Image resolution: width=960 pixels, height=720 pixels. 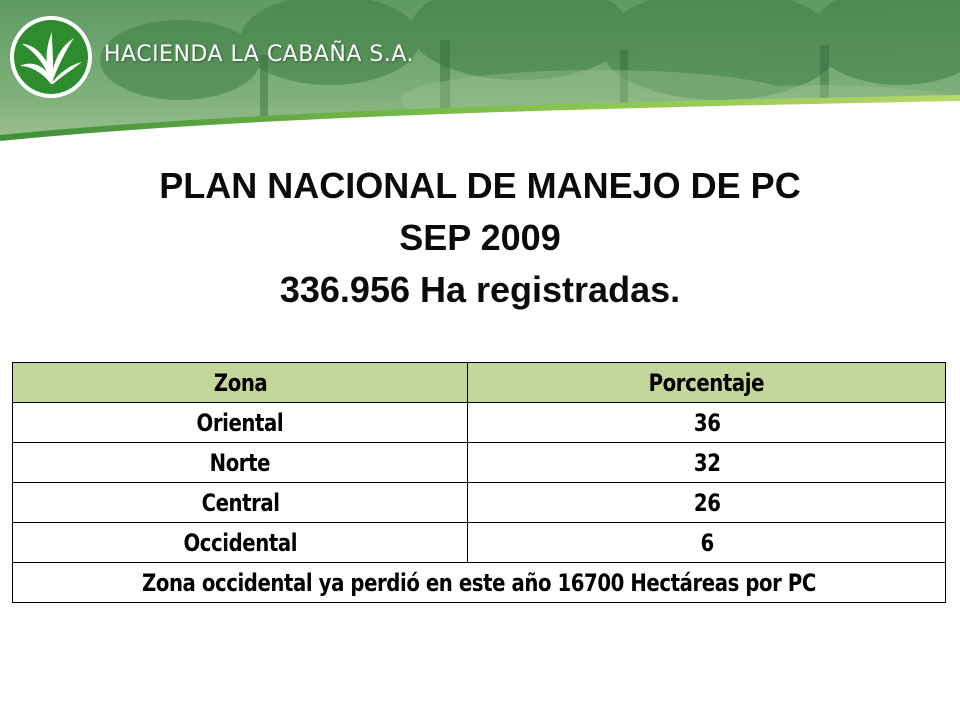 What do you see at coordinates (240, 542) in the screenshot?
I see `zona-cell: Occidental` at bounding box center [240, 542].